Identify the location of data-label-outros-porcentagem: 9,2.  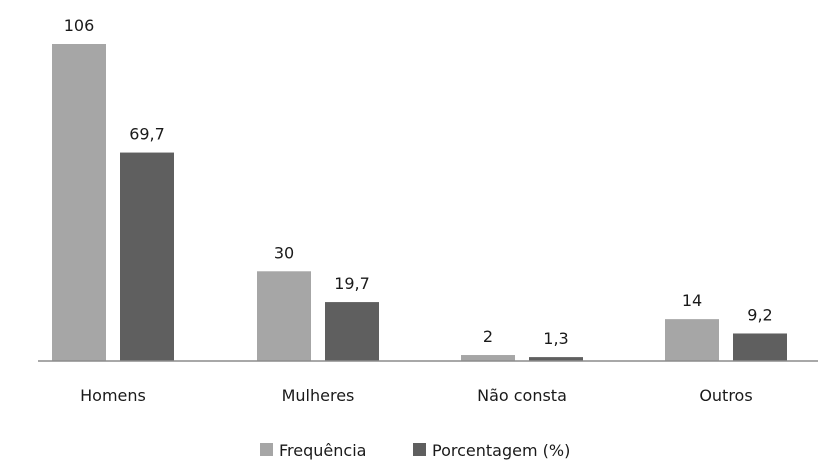
(759, 314).